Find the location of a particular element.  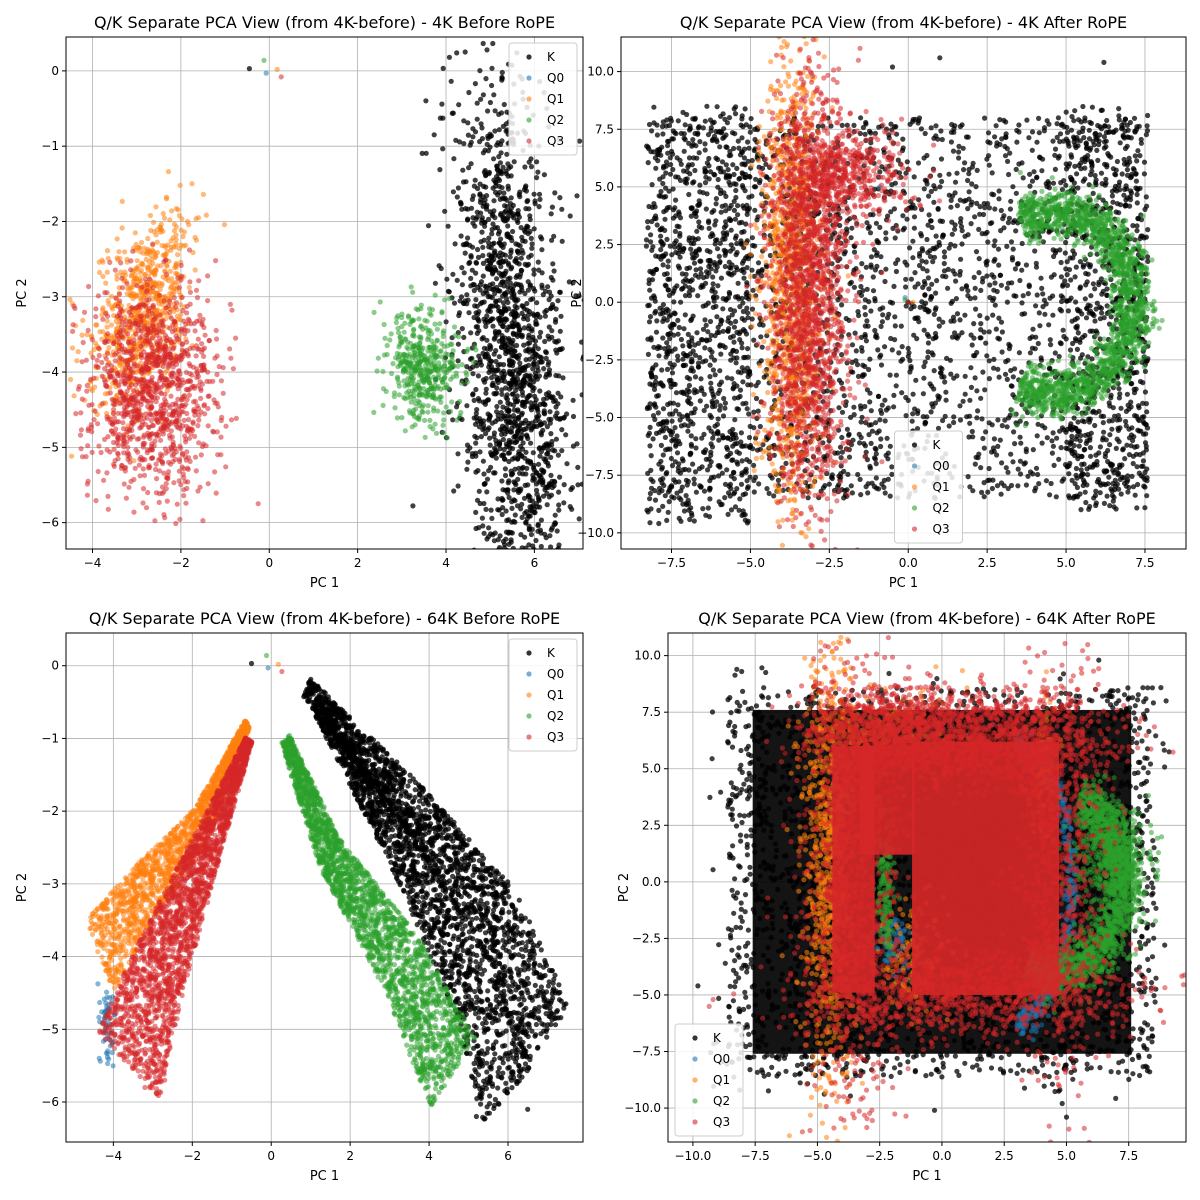

x-tick-label: 6 is located at coordinates (535, 563).